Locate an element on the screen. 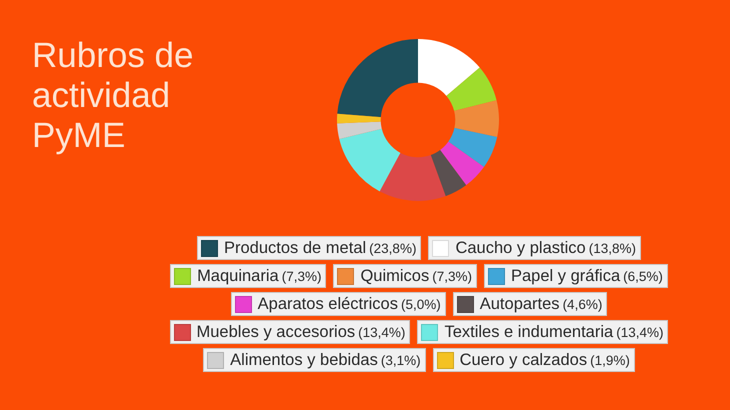 Image resolution: width=730 pixels, height=410 pixels. legend-label: Quimicos is located at coordinates (395, 276).